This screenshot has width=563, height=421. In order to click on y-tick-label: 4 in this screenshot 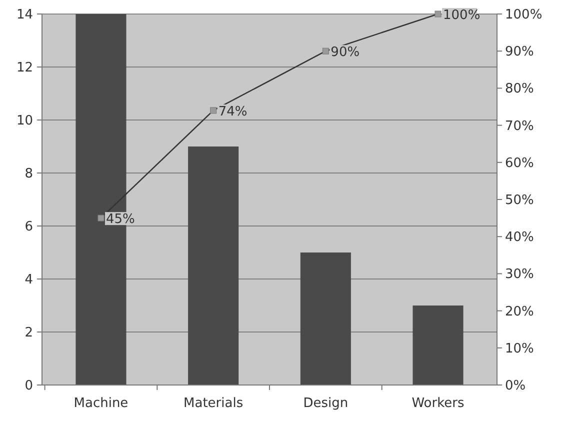, I will do `click(28, 280)`.